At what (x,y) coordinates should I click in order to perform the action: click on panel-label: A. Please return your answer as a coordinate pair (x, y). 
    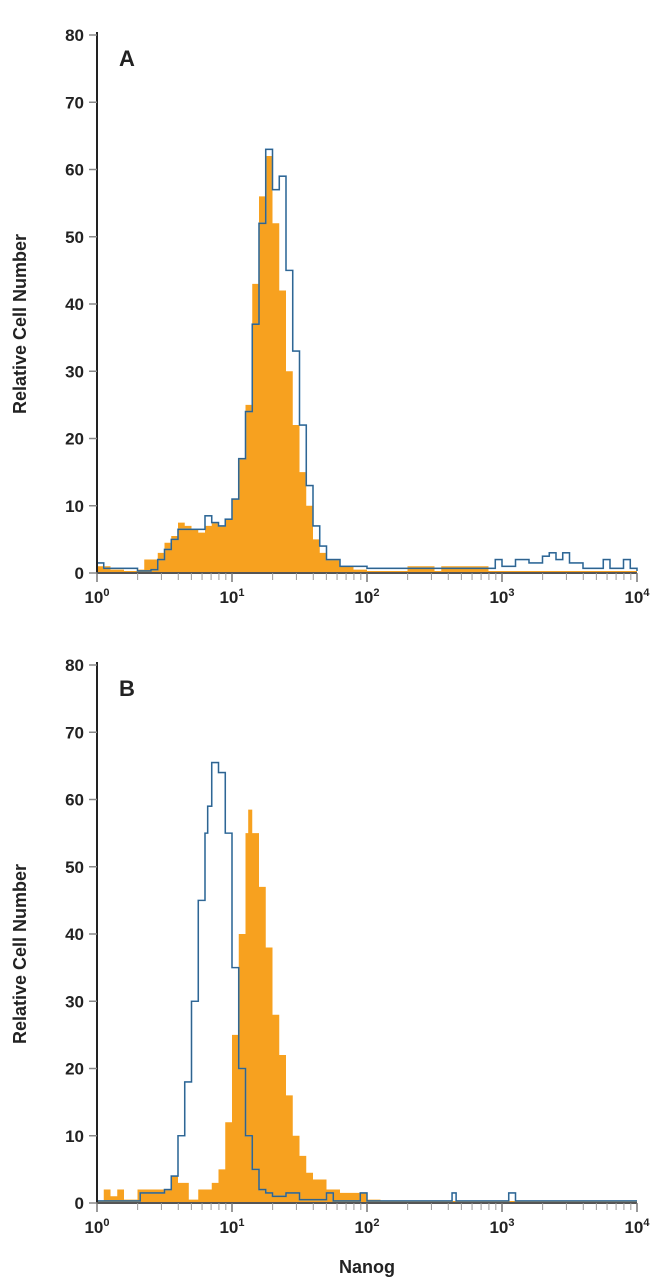
    Looking at the image, I should click on (127, 58).